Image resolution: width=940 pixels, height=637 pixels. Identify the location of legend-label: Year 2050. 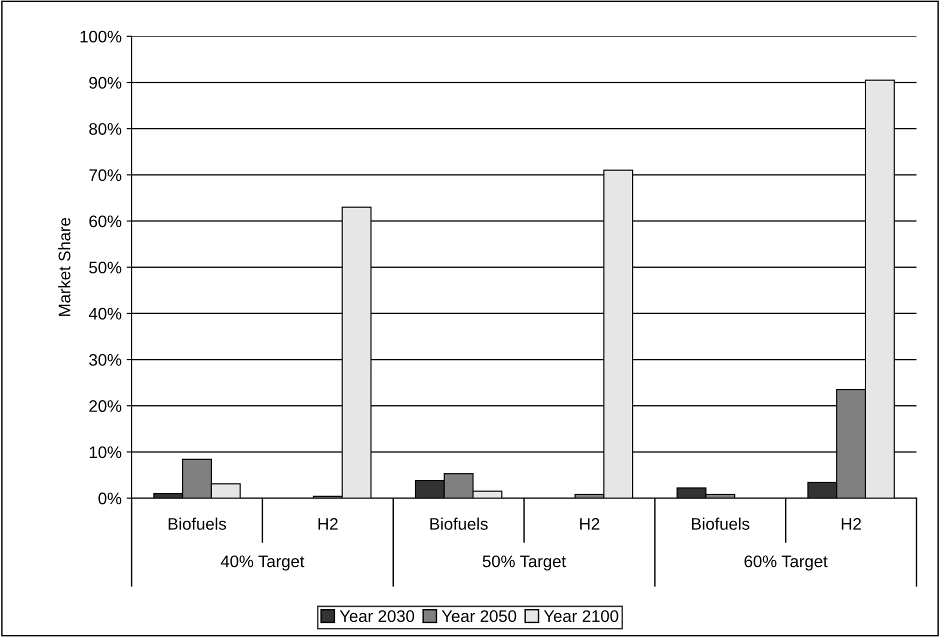
(479, 616).